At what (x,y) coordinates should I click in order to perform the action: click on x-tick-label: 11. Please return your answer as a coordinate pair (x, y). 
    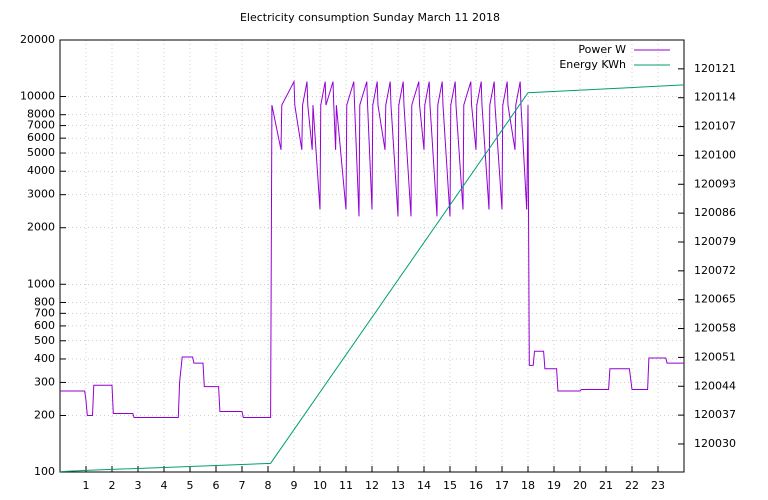
    Looking at the image, I should click on (346, 485).